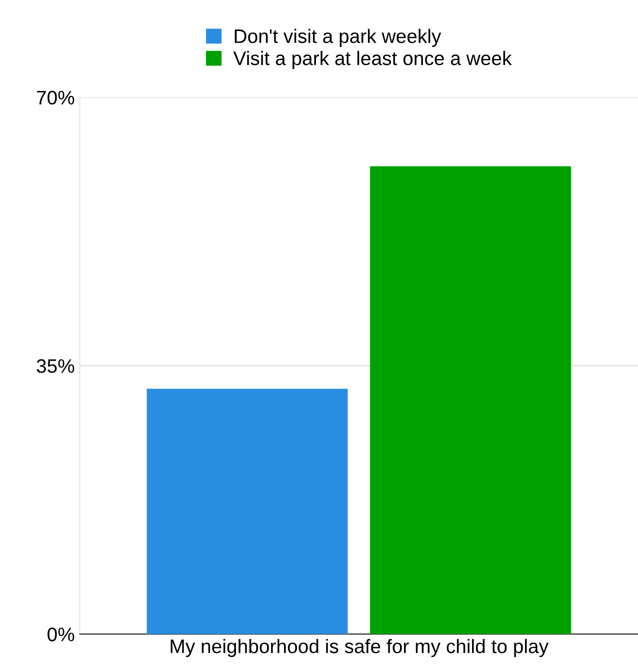 The width and height of the screenshot is (638, 671). I want to click on y-tick-label: 0%, so click(61, 635).